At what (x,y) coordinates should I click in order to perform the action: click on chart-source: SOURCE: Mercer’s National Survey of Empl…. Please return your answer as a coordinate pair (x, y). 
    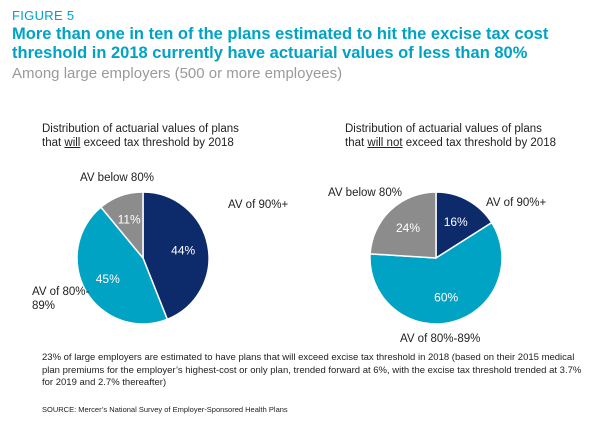
    Looking at the image, I should click on (165, 409).